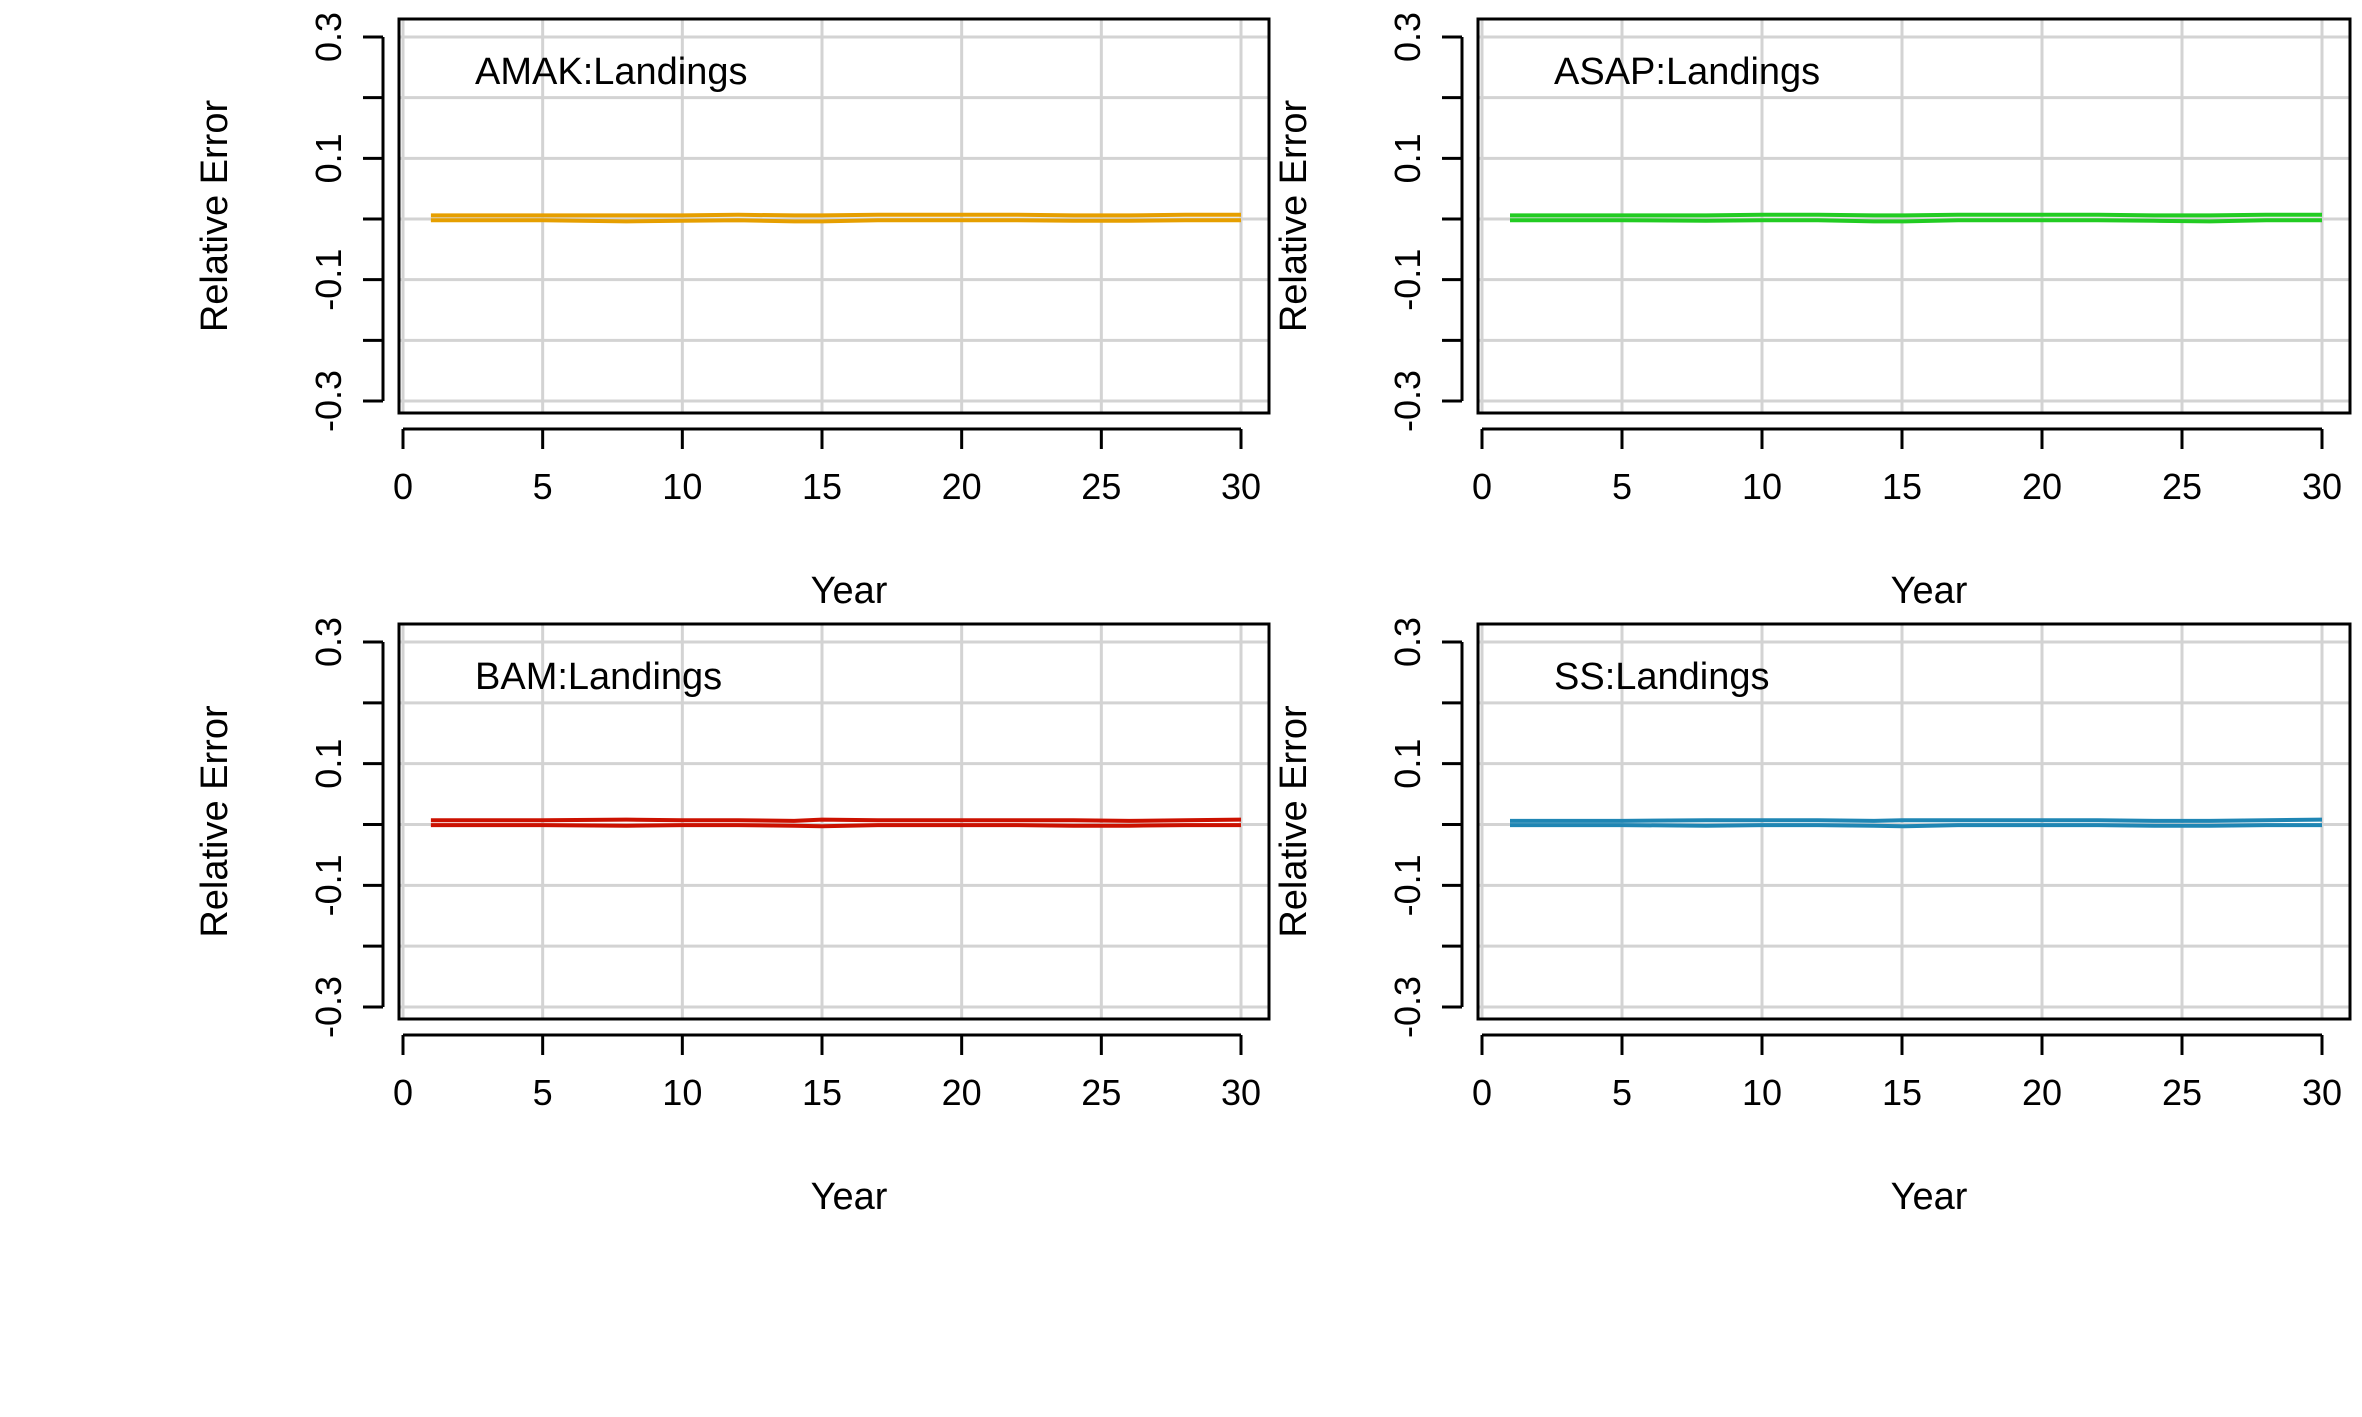 The width and height of the screenshot is (2362, 1417). Describe the element at coordinates (1662, 677) in the screenshot. I see `panel-title: SS:Landings` at that location.